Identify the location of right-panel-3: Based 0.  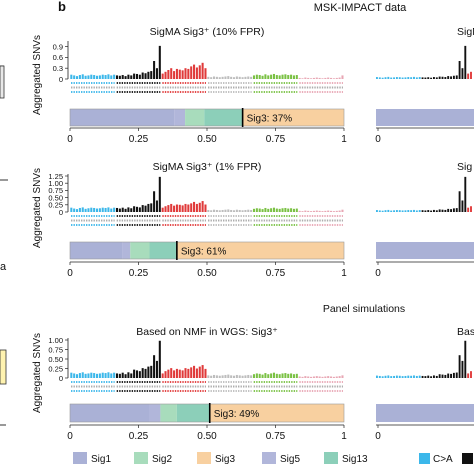
(424, 384).